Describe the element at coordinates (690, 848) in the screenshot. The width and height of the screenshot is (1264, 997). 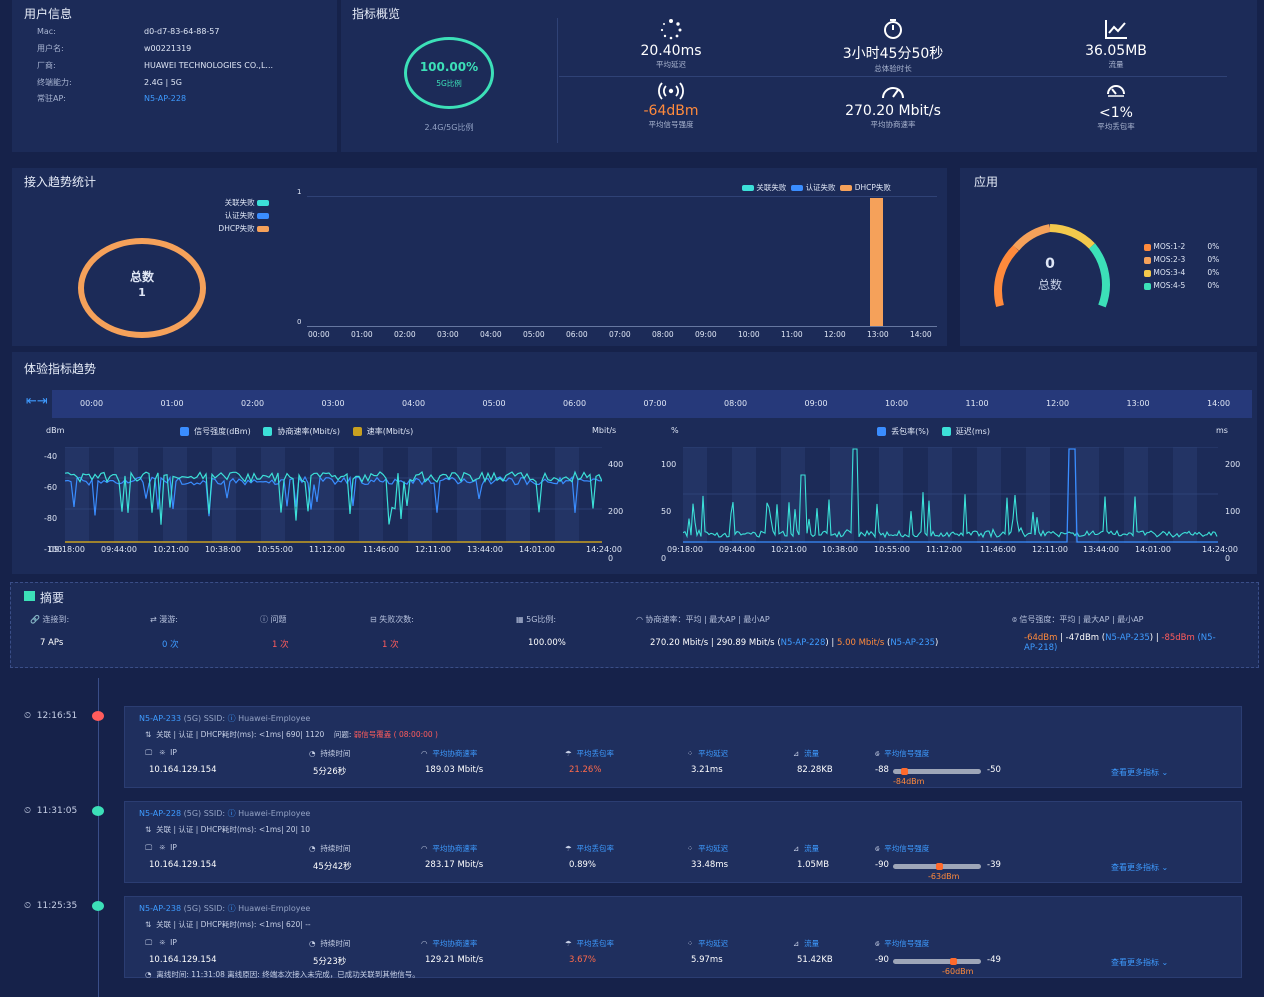
I see `metric-header-icon: ⁘` at that location.